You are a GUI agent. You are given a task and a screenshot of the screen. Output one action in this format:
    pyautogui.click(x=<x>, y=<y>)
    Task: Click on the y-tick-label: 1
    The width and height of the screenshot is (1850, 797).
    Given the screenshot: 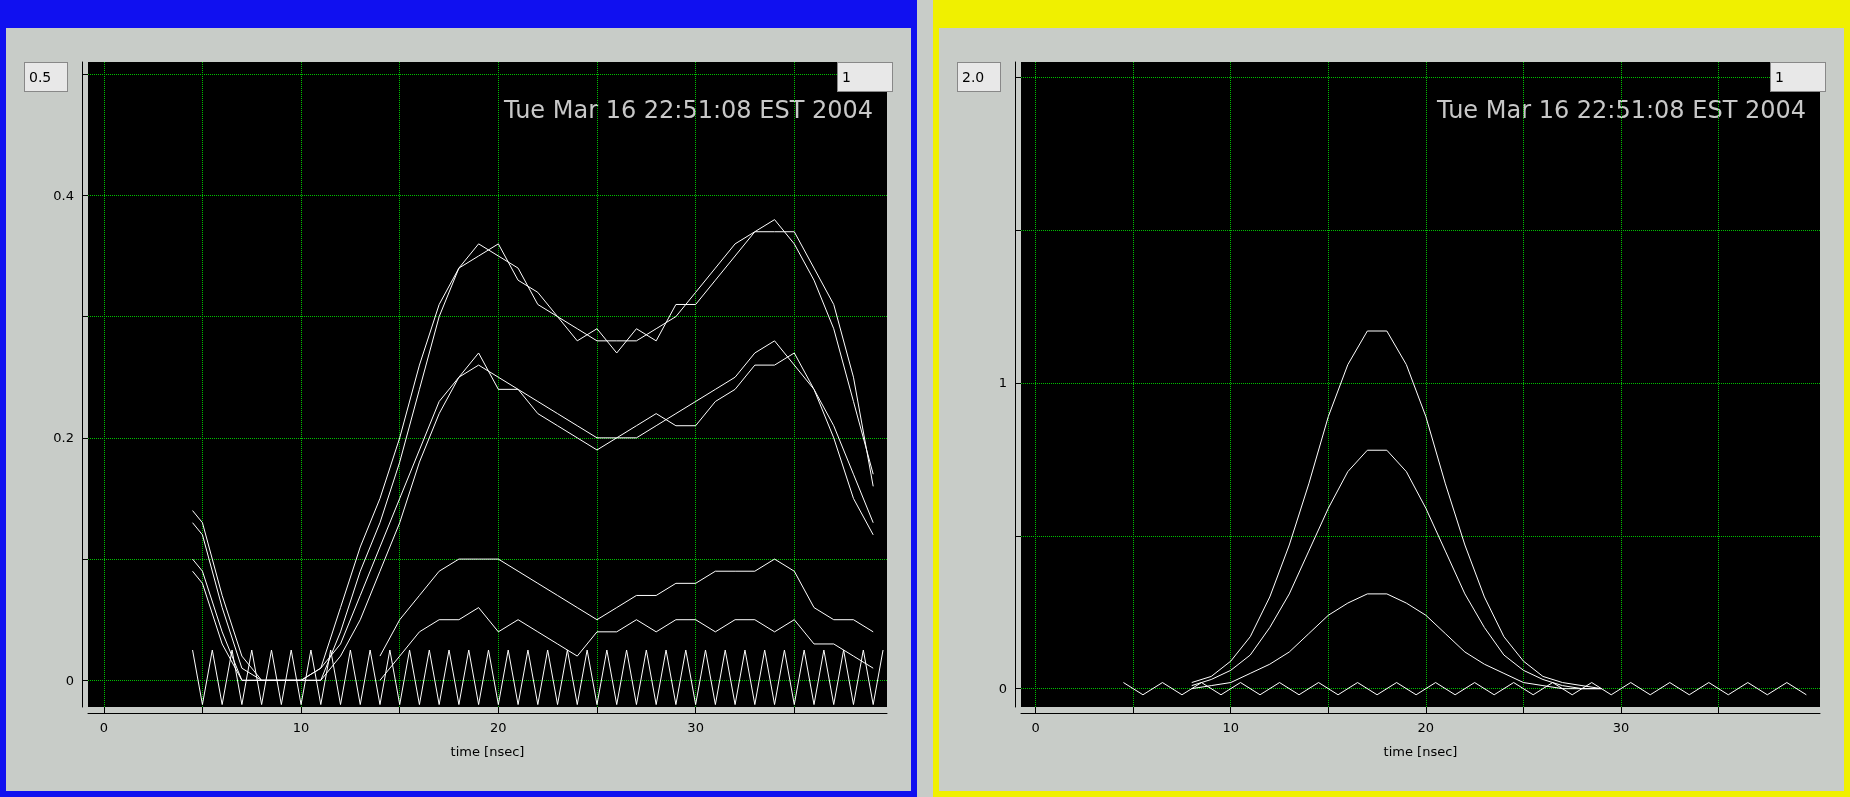 What is the action you would take?
    pyautogui.click(x=1002, y=383)
    